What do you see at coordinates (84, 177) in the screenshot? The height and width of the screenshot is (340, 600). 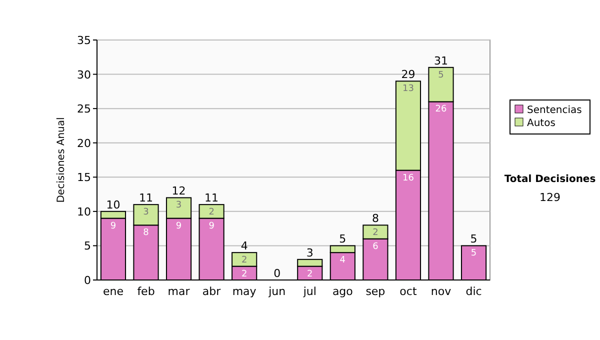 I see `y-tick-label: 15` at bounding box center [84, 177].